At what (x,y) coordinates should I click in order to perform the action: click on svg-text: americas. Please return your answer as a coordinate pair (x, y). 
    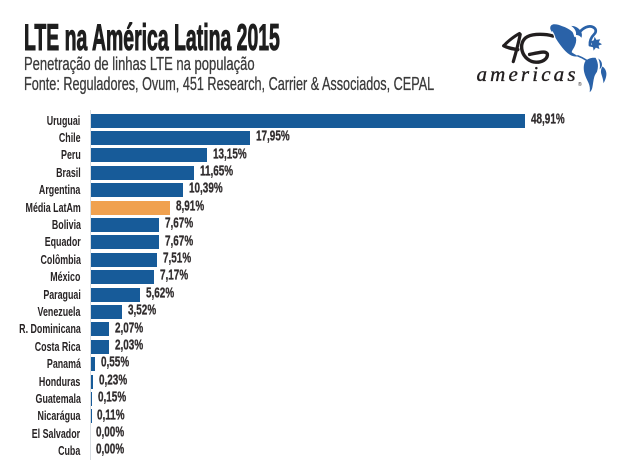
    Looking at the image, I should click on (526, 74).